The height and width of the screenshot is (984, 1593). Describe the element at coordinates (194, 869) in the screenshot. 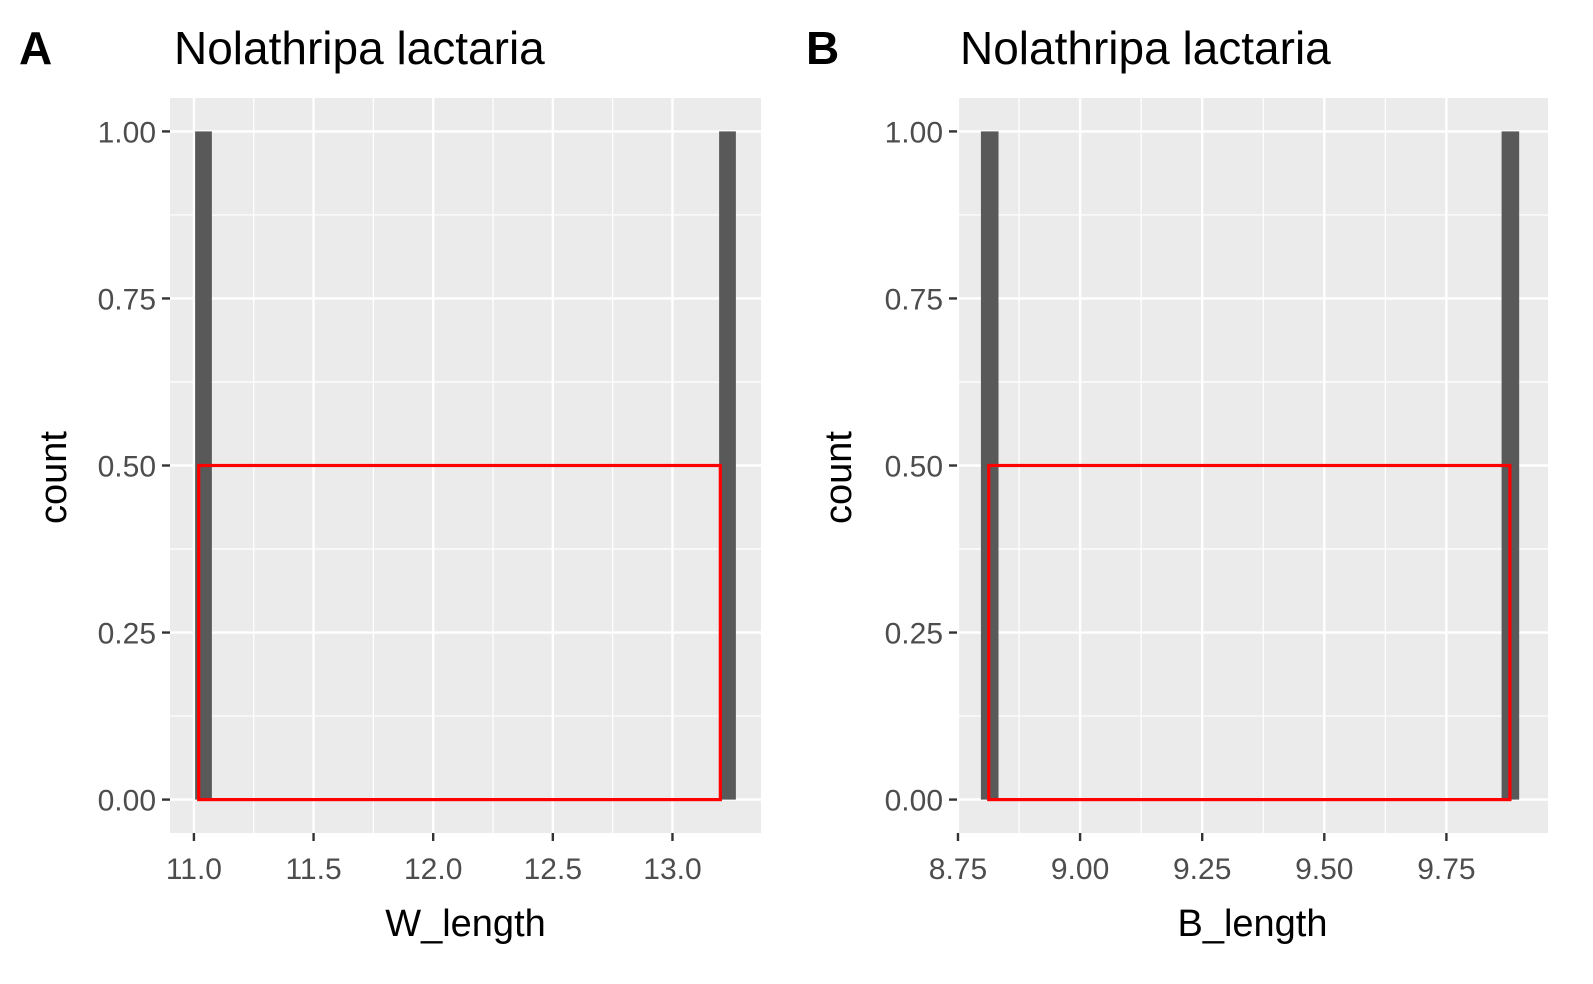

I see `x-tick-label: 11.0` at that location.